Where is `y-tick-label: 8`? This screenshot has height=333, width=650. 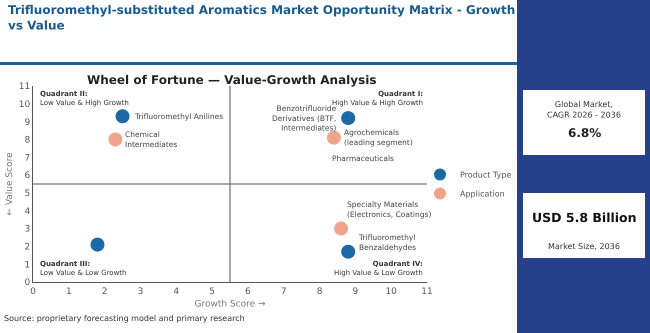 y-tick-label: 8 is located at coordinates (27, 141).